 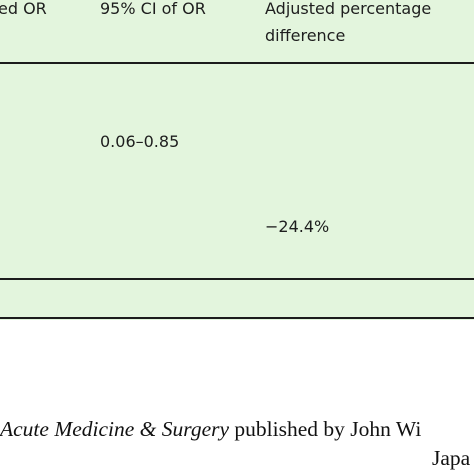 What do you see at coordinates (237, 318) in the screenshot?
I see `table-bottom-rule` at bounding box center [237, 318].